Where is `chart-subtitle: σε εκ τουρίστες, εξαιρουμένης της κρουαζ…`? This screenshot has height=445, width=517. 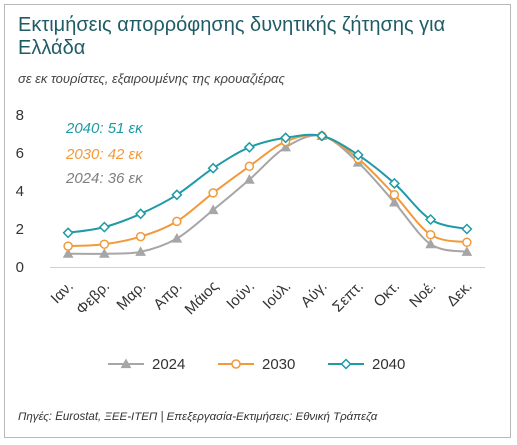 chart-subtitle: σε εκ τουρίστες, εξαιρουμένης της κρουαζ… is located at coordinates (151, 78).